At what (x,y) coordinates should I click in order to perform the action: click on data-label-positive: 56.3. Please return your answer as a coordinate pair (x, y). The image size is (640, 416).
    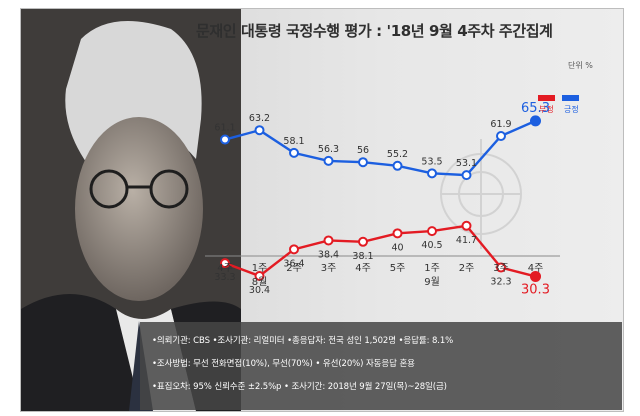
    Looking at the image, I should click on (328, 149).